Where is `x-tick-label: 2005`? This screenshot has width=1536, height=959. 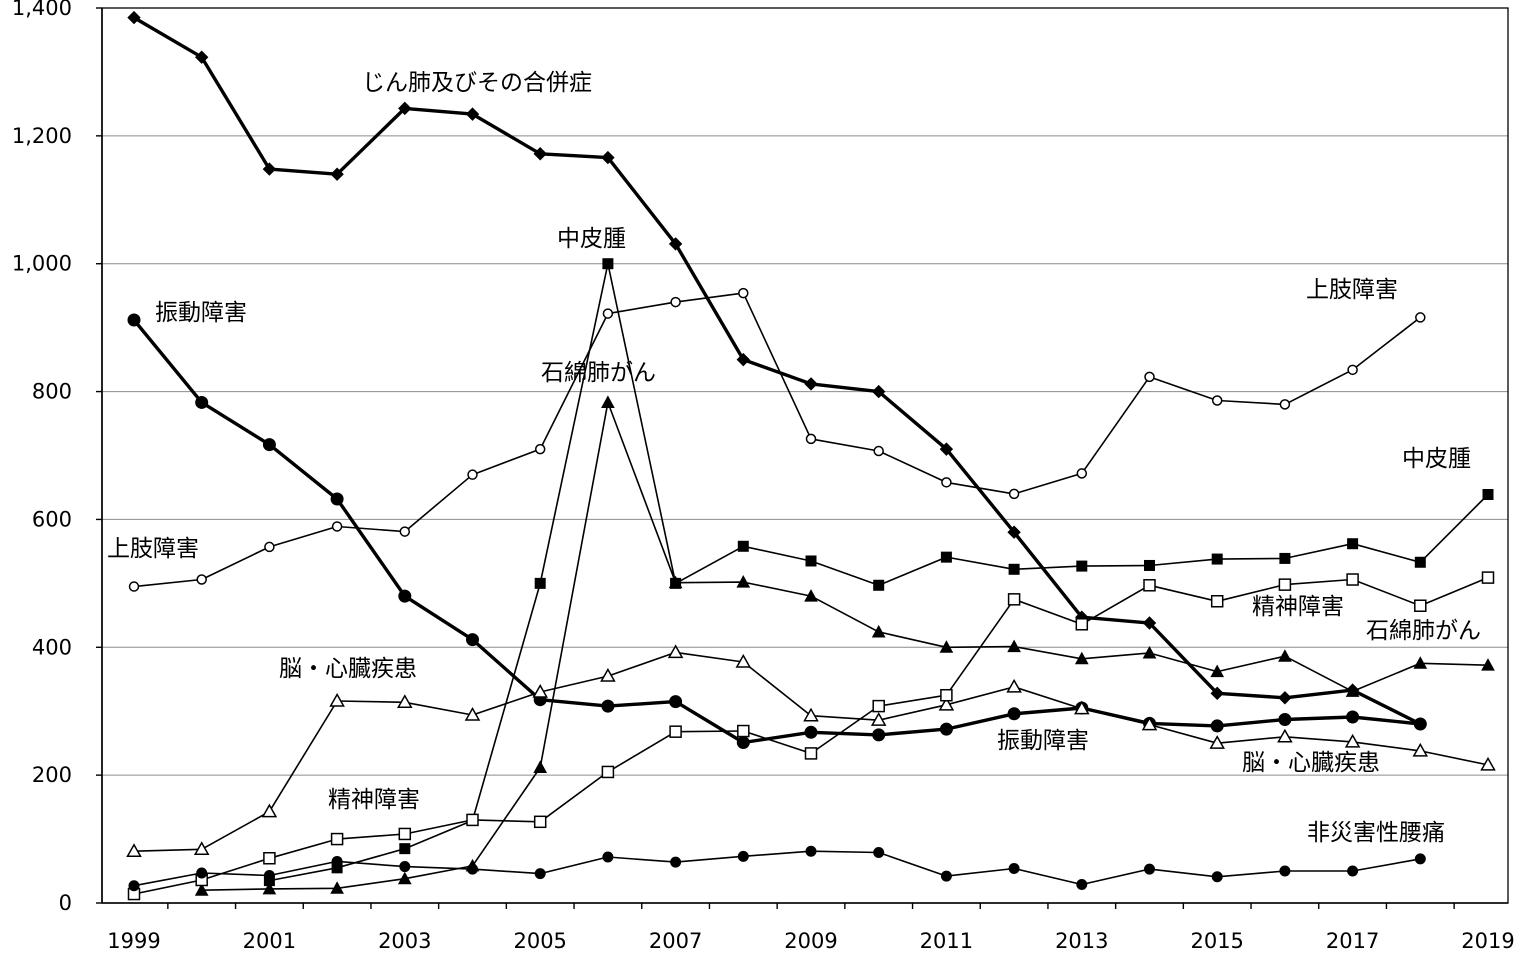 x-tick-label: 2005 is located at coordinates (539, 941).